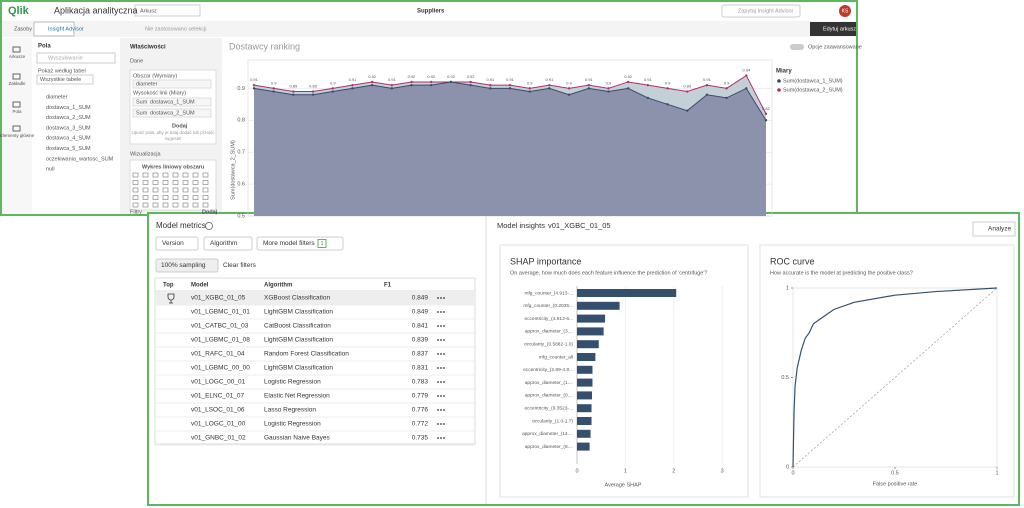  I want to click on y-tick-label: 1, so click(787, 288).